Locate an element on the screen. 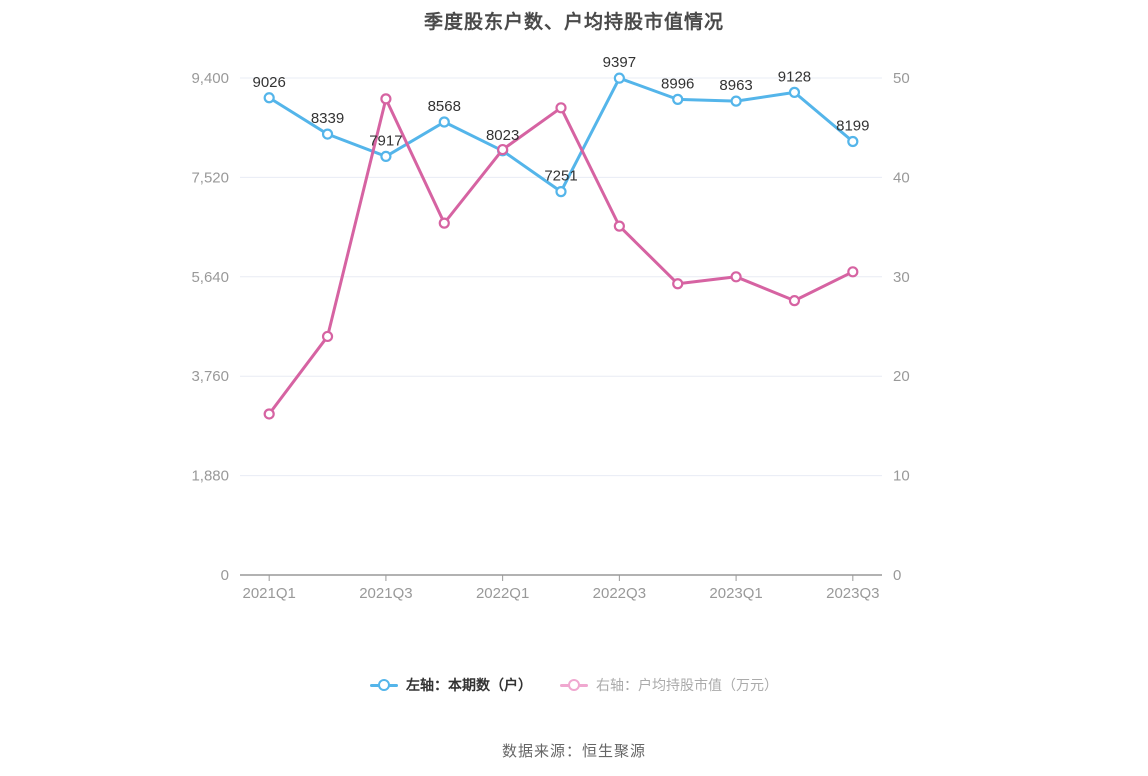 The height and width of the screenshot is (776, 1148). y-axis-label-right: 20 is located at coordinates (901, 376).